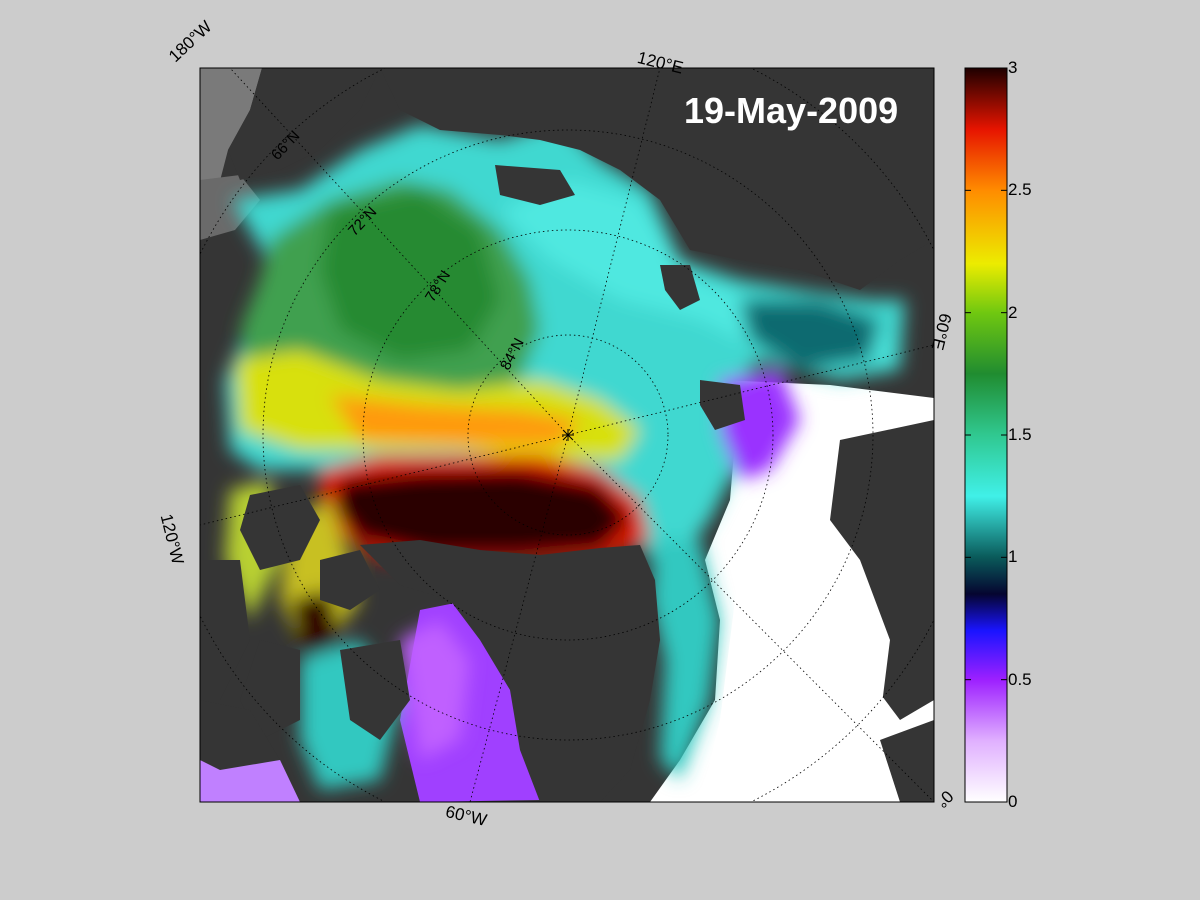  Describe the element at coordinates (680, 287) in the screenshot. I see `severnaya-zemlya-land` at that location.